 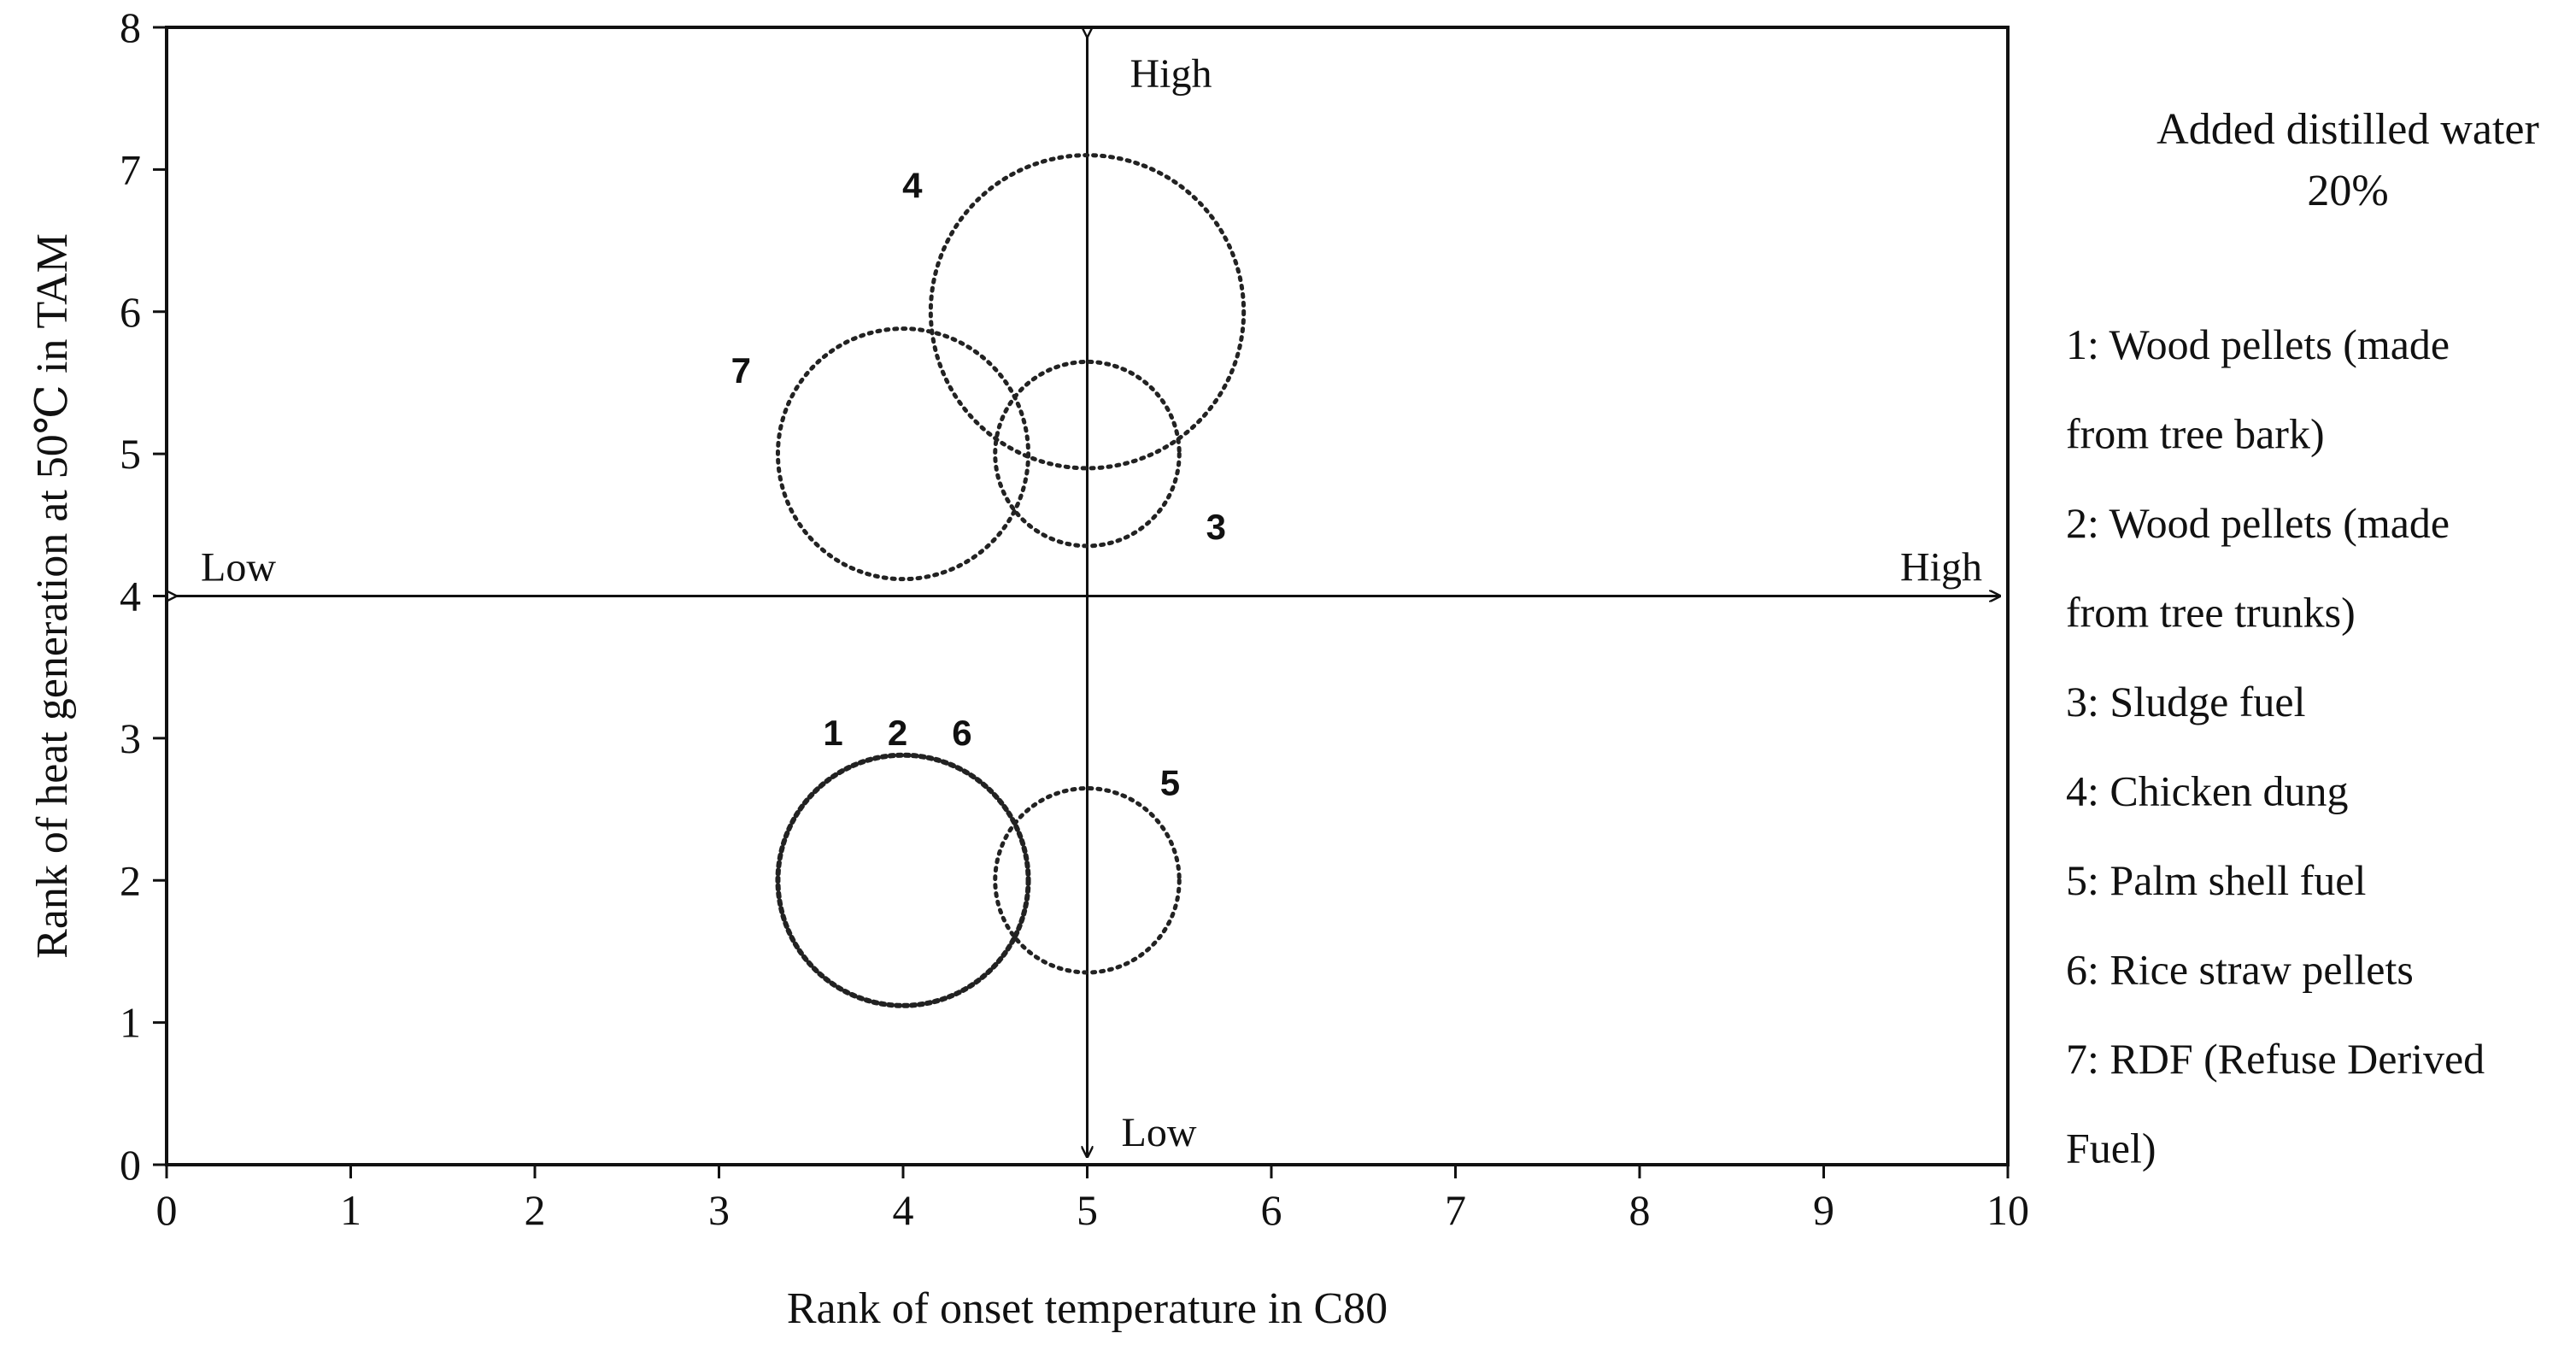 What do you see at coordinates (1087, 1210) in the screenshot?
I see `x-tick-label: 5` at bounding box center [1087, 1210].